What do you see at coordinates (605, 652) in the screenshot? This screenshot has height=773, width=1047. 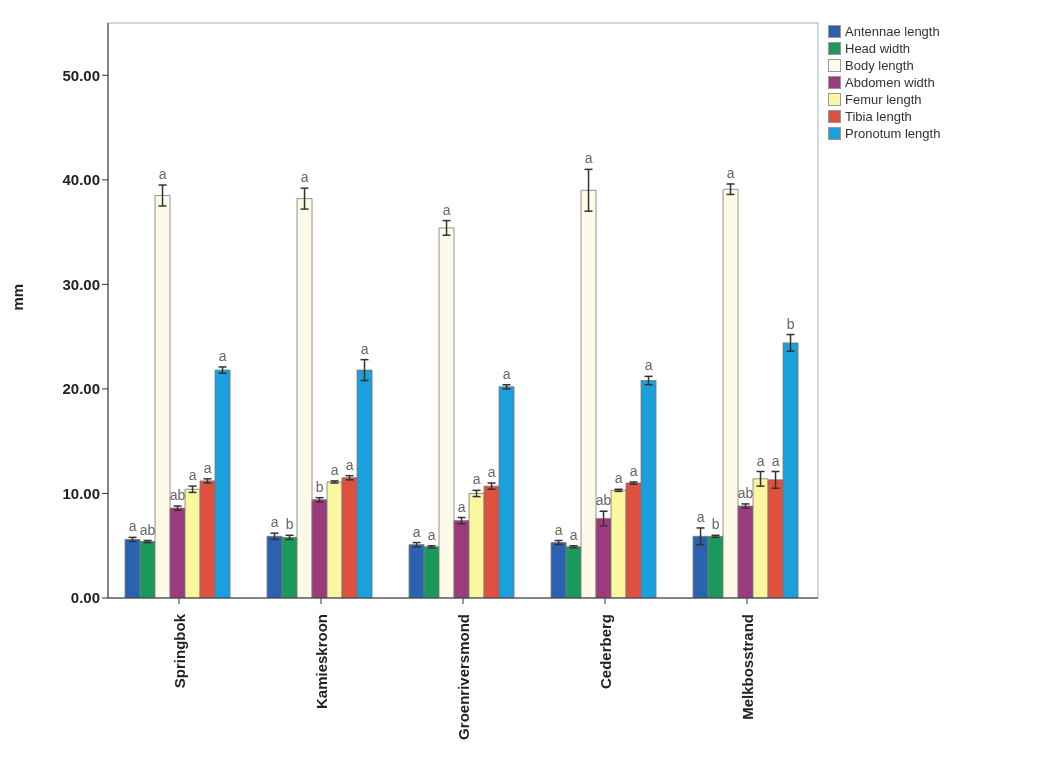 I see `x-tick-label: Cederberg` at bounding box center [605, 652].